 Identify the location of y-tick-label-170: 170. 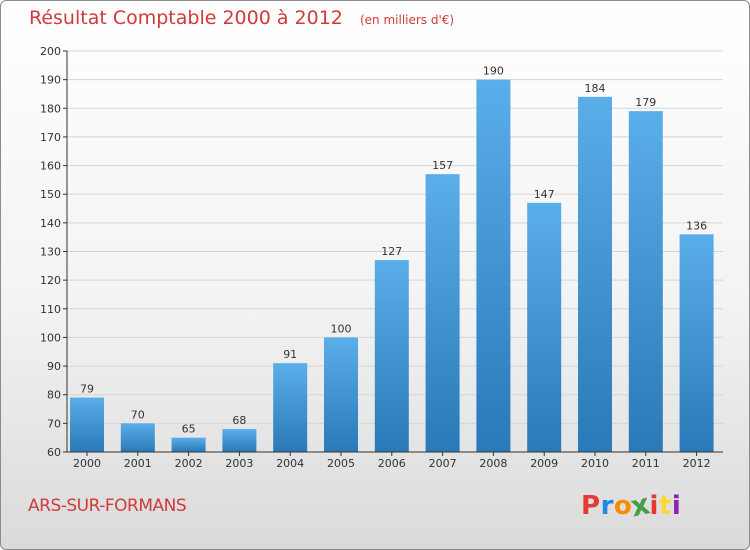
(50, 137).